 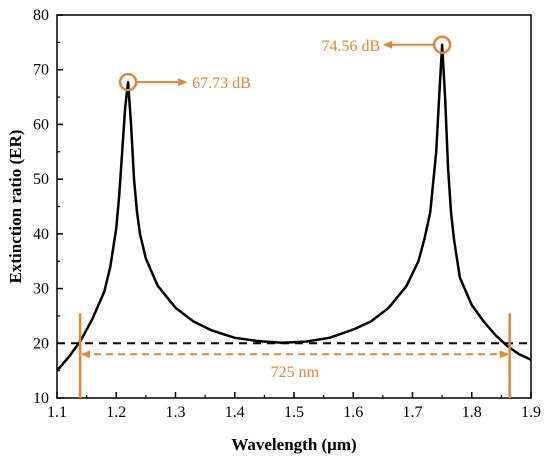 What do you see at coordinates (294, 412) in the screenshot?
I see `x-tick-label: 1.5` at bounding box center [294, 412].